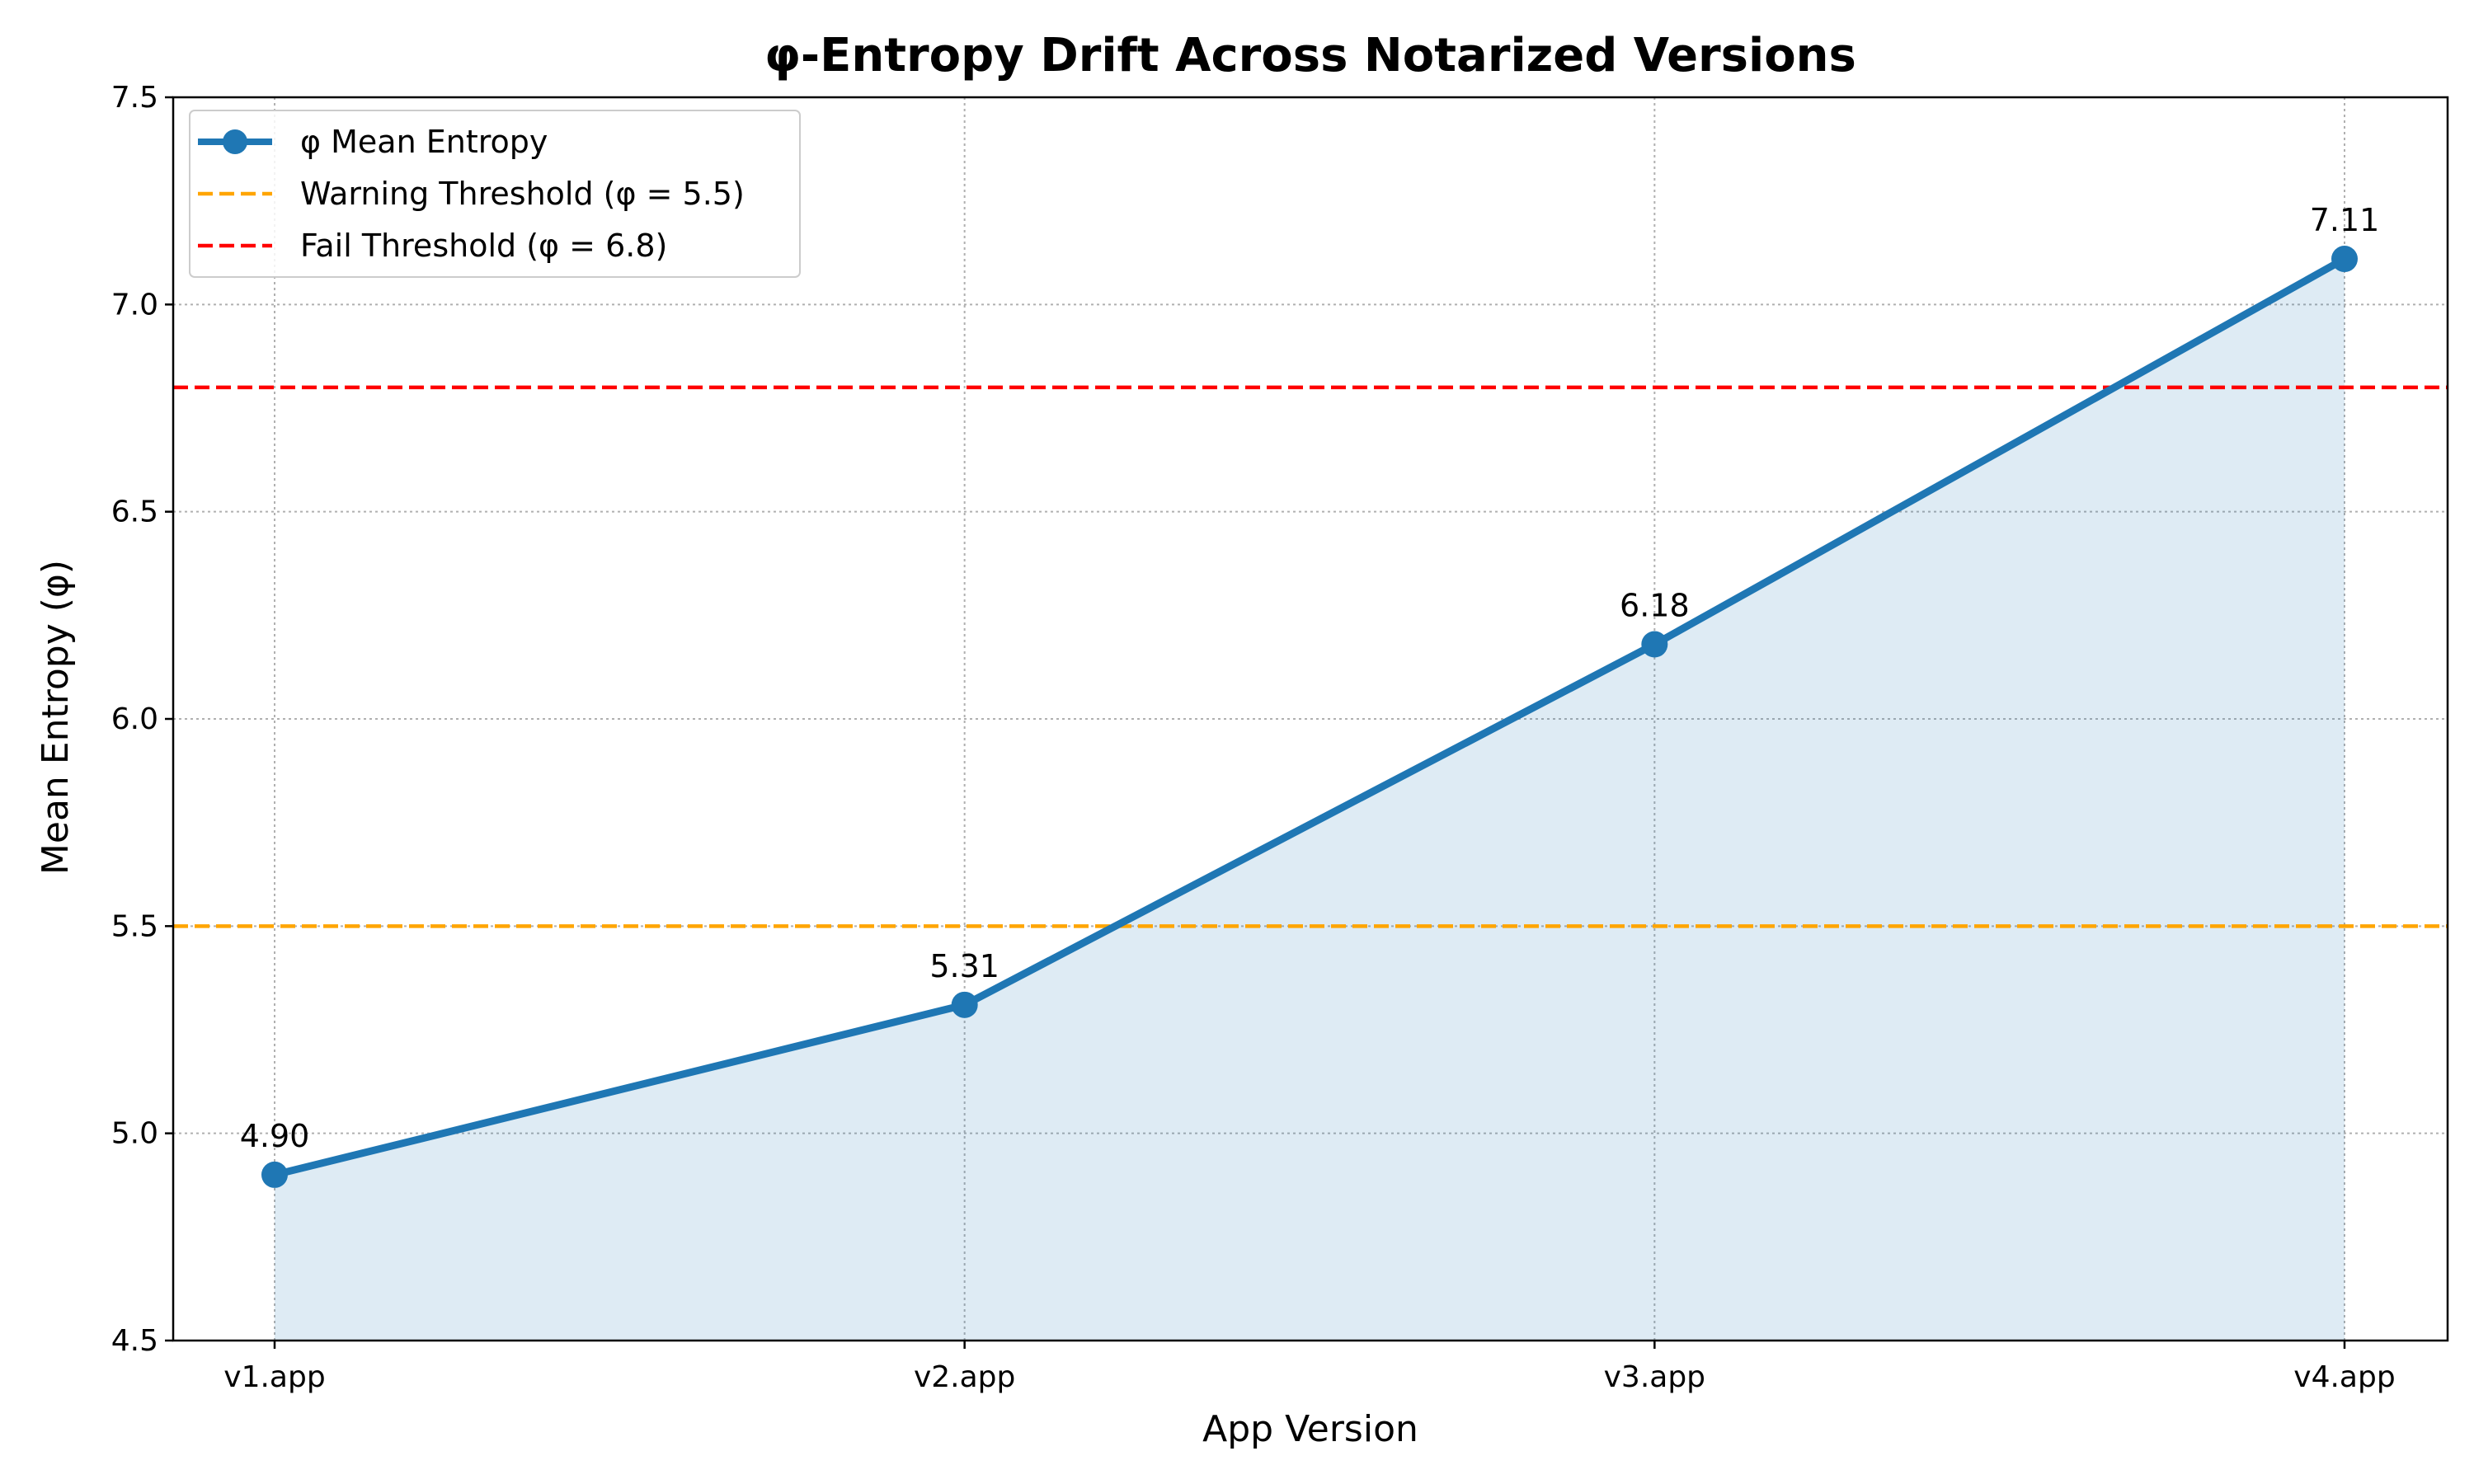 The width and height of the screenshot is (2474, 1484). Describe the element at coordinates (1654, 1377) in the screenshot. I see `x-tick-label: v3.app` at that location.